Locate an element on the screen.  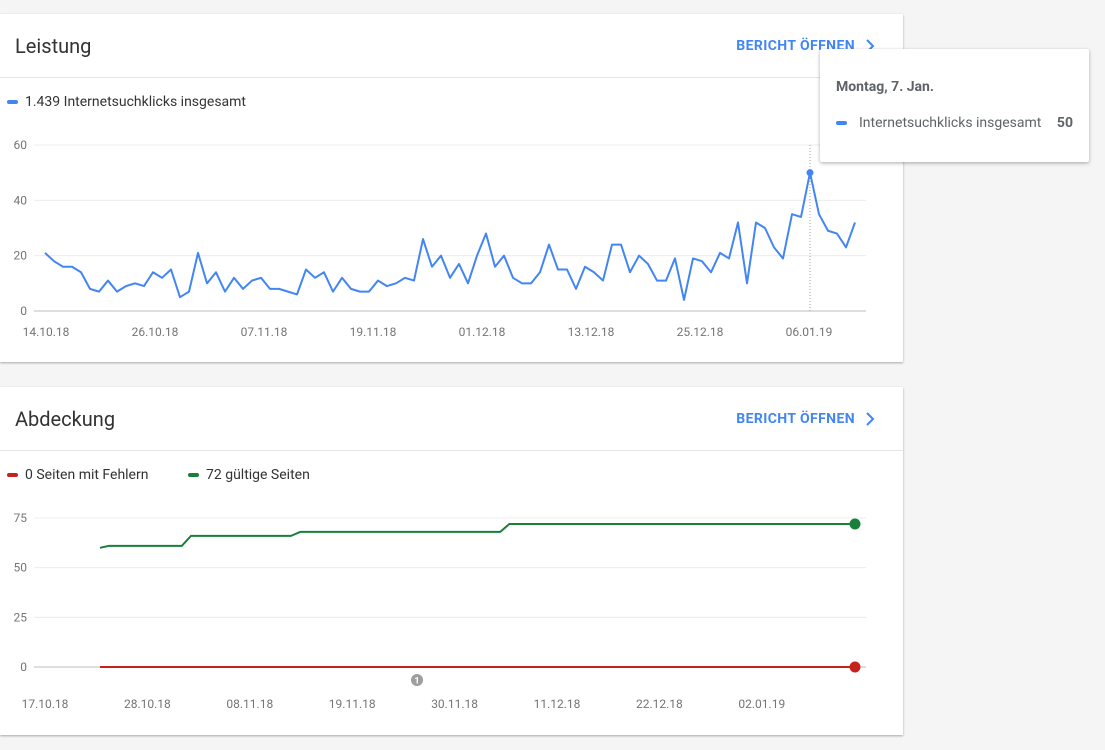
tooltip-swatch is located at coordinates (841, 123).